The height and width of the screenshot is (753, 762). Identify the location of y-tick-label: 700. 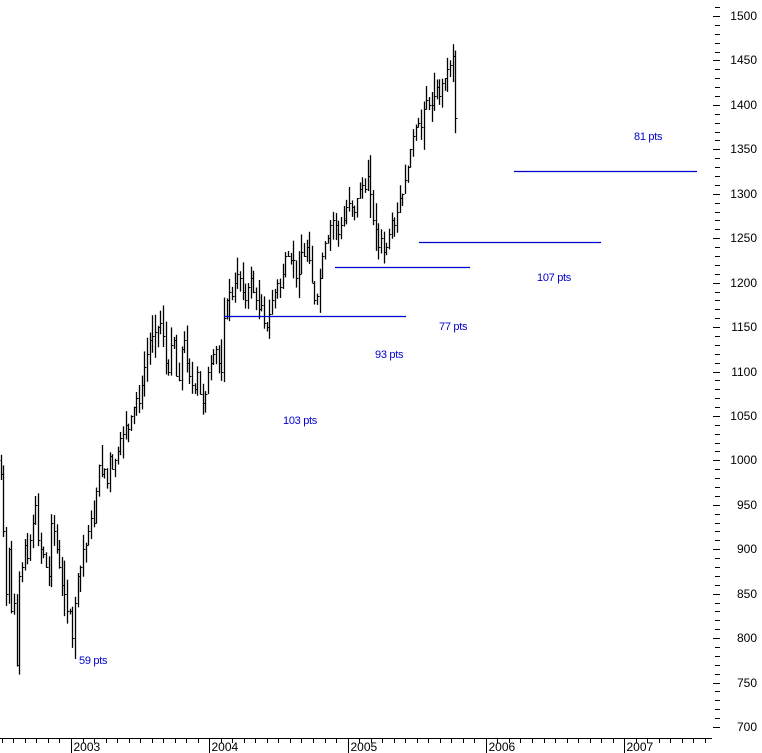
(747, 727).